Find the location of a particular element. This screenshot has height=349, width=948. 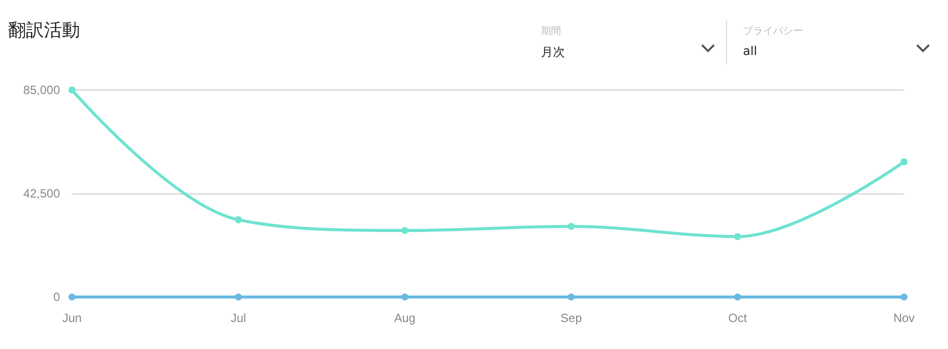

text: 月次 is located at coordinates (553, 52).